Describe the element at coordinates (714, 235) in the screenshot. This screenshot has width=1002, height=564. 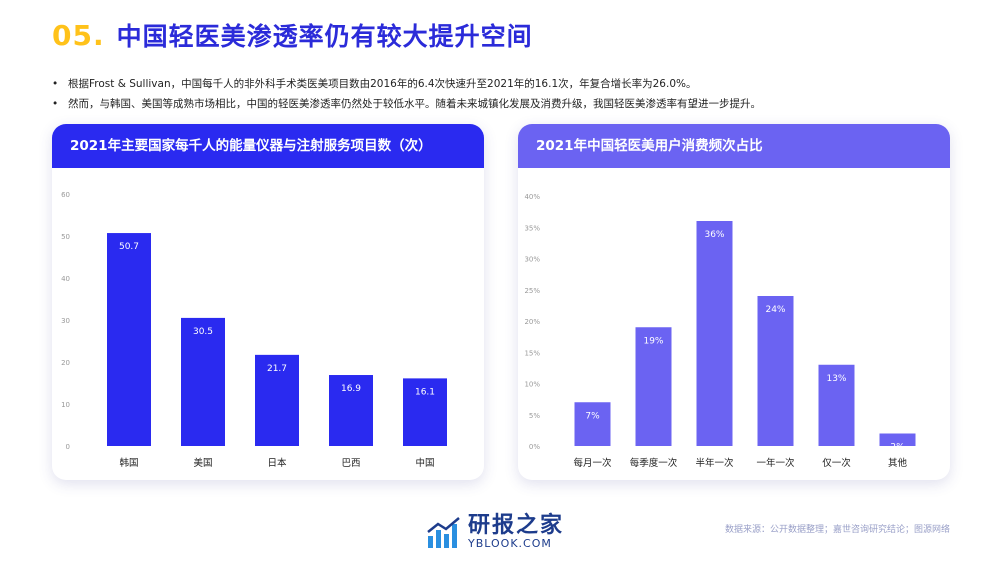
I see `bar-value-label: 36%` at that location.